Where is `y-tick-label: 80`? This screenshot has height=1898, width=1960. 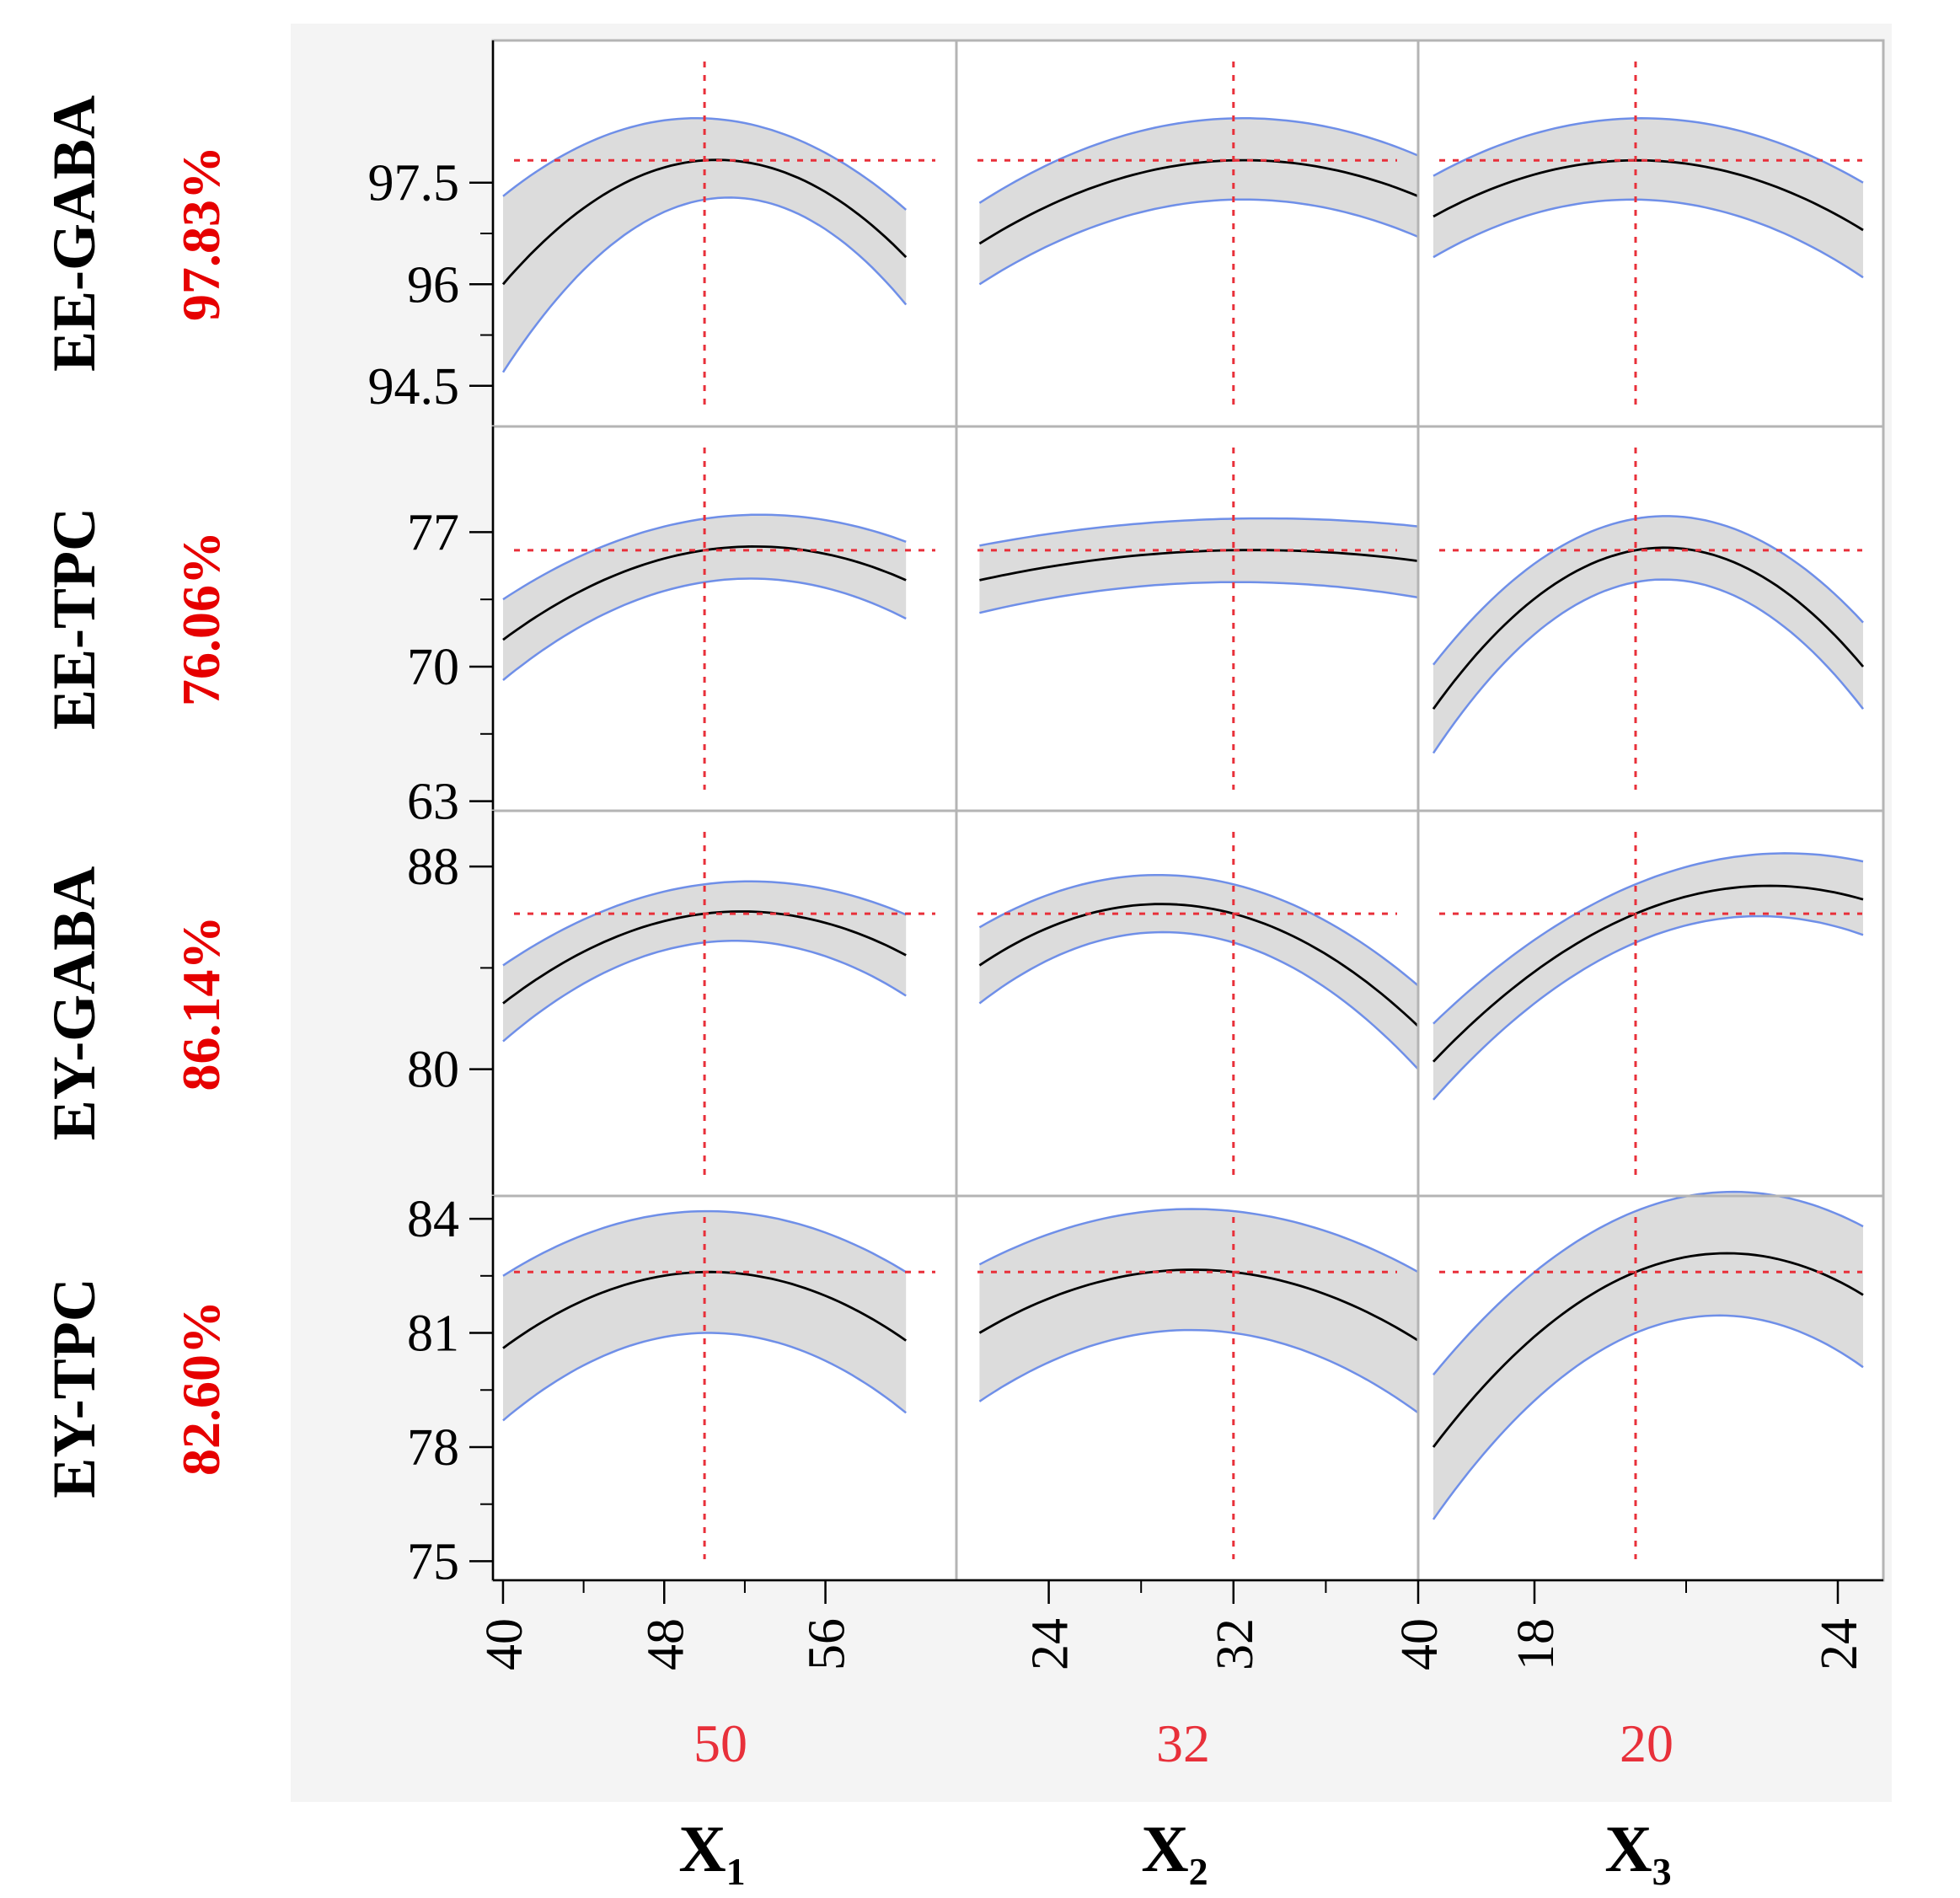 y-tick-label: 80 is located at coordinates (433, 1070).